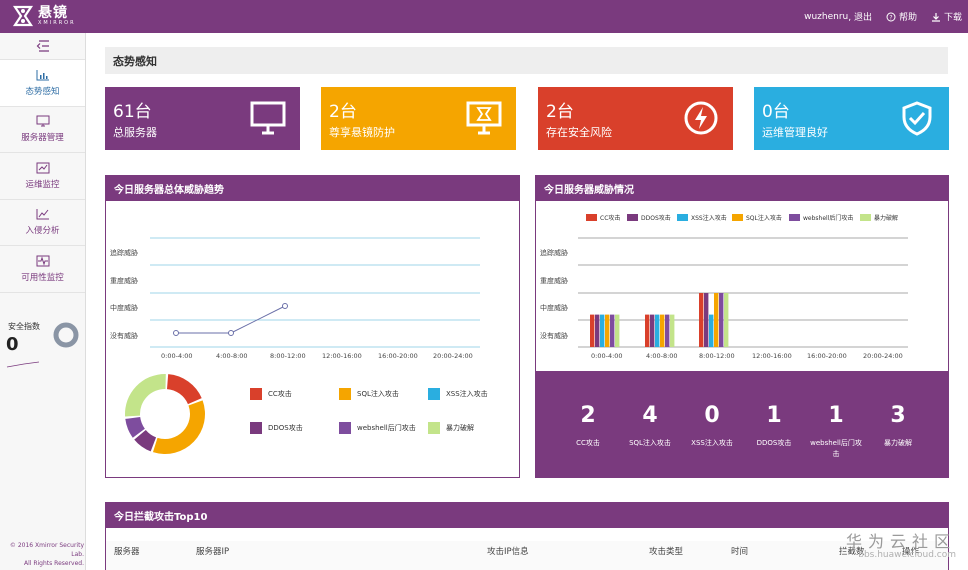  What do you see at coordinates (879, 217) in the screenshot?
I see `legend-item: 暴力破解` at bounding box center [879, 217].